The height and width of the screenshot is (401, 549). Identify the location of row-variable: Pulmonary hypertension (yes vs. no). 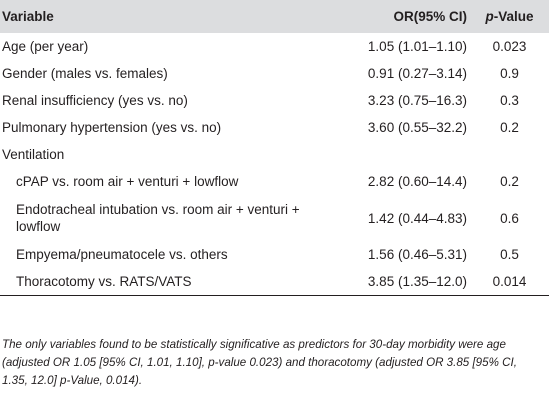
(112, 127).